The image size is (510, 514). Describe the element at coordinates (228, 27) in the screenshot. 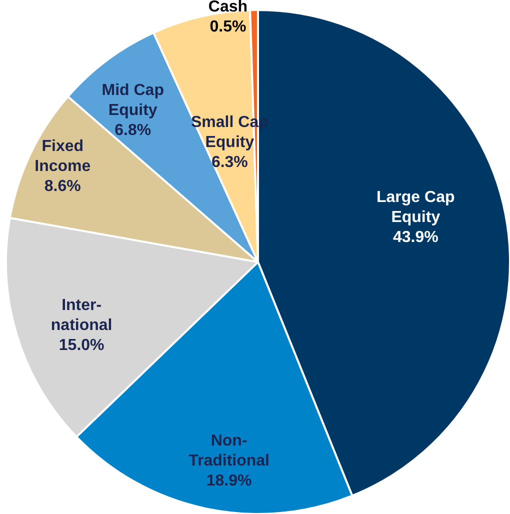

I see `data-label: 0.5%` at that location.